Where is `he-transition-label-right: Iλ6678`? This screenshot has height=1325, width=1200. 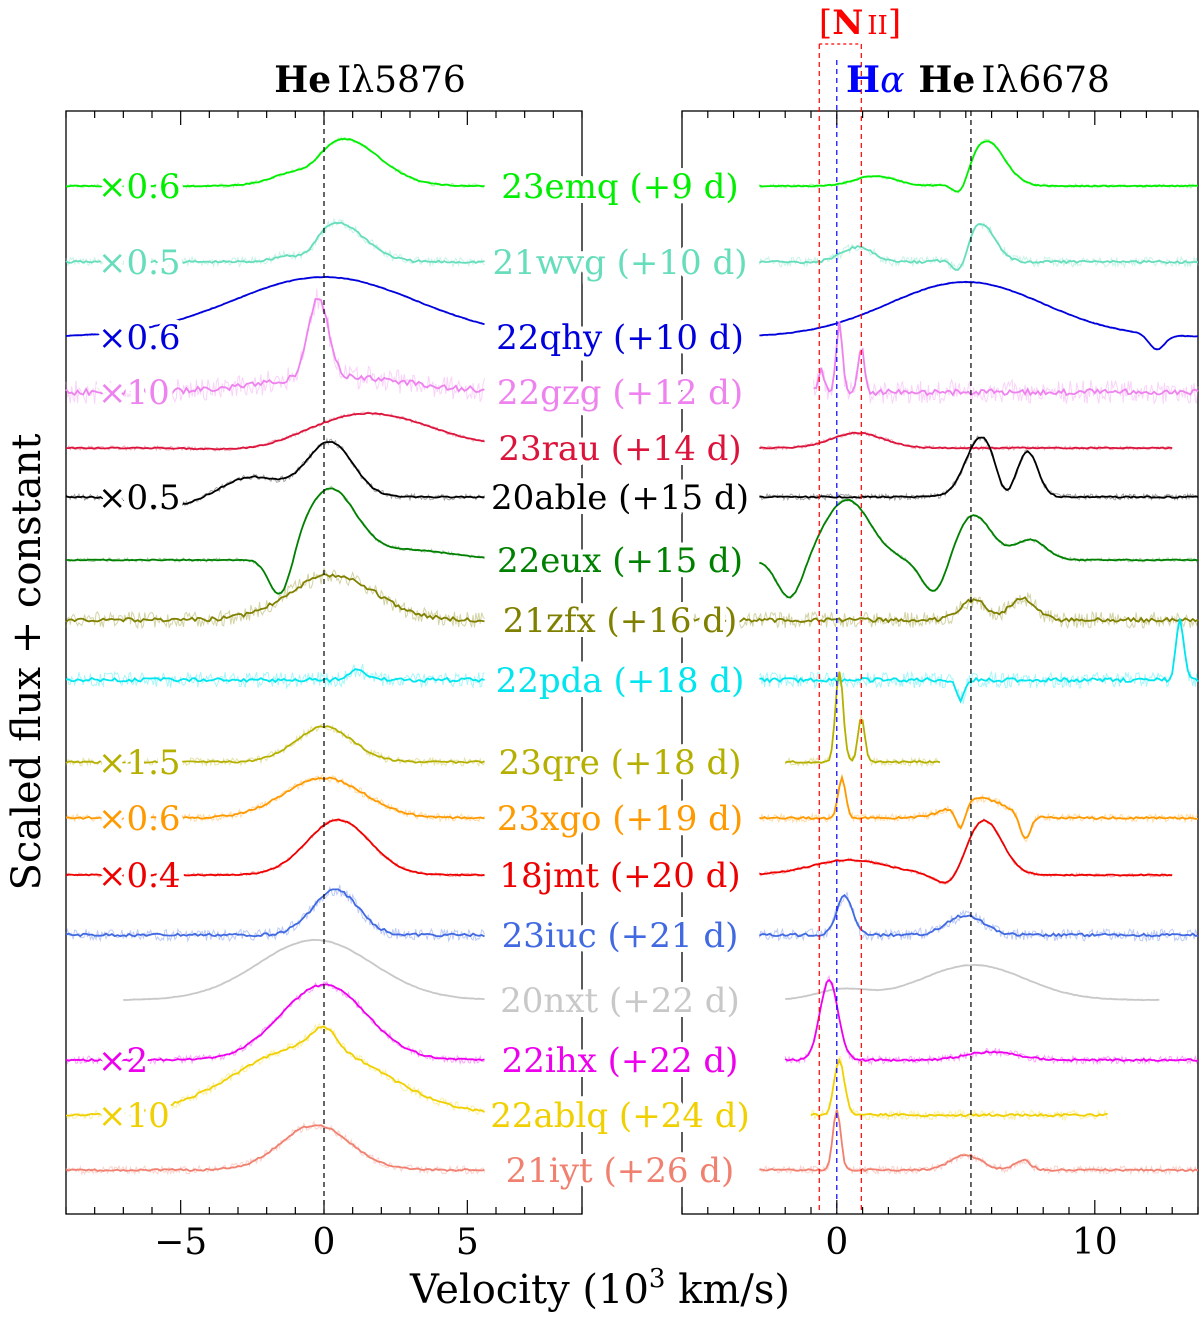 he-transition-label-right: Iλ6678 is located at coordinates (1045, 80).